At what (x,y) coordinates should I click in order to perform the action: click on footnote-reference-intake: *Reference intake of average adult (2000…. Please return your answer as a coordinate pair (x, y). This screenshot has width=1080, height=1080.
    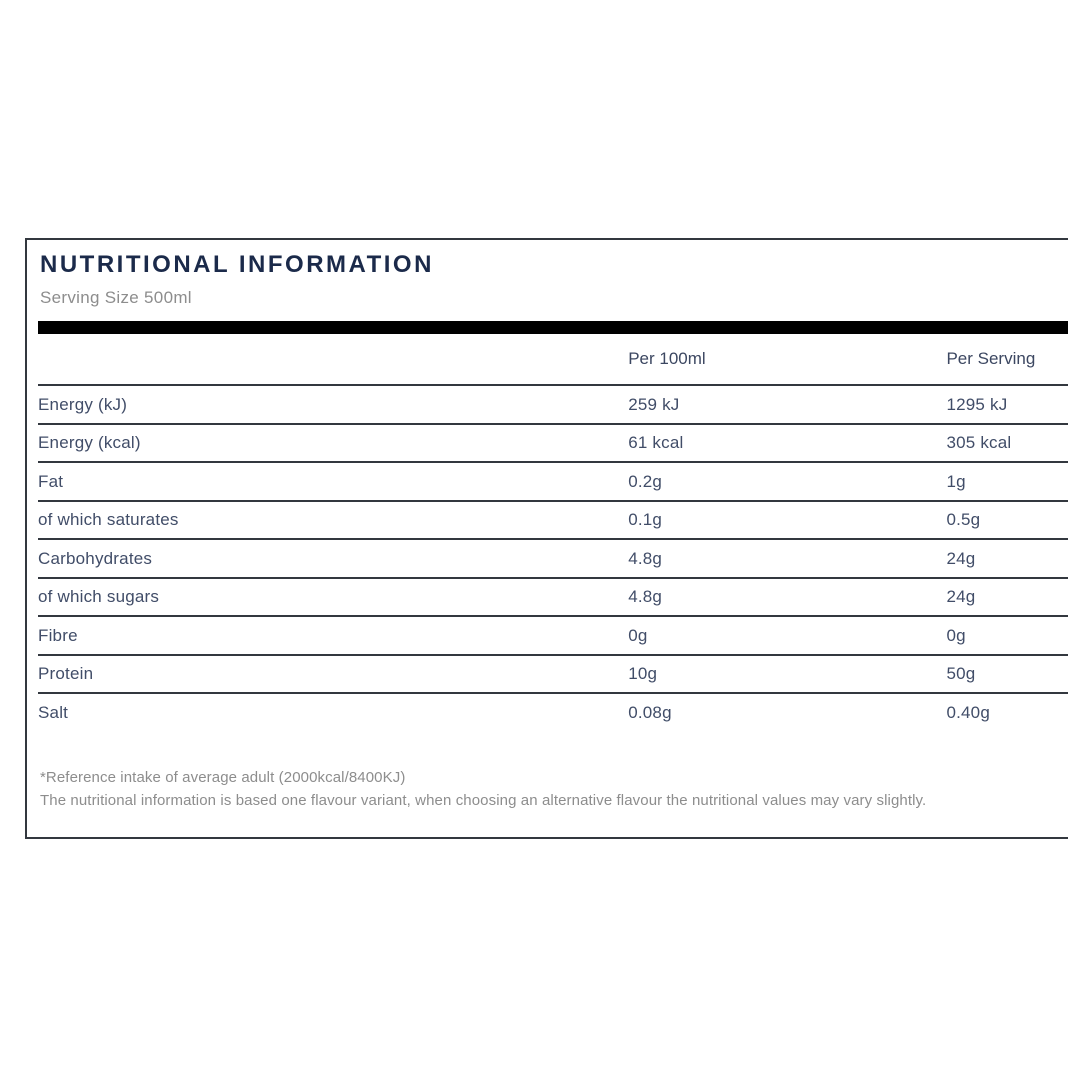
    Looking at the image, I should click on (223, 777).